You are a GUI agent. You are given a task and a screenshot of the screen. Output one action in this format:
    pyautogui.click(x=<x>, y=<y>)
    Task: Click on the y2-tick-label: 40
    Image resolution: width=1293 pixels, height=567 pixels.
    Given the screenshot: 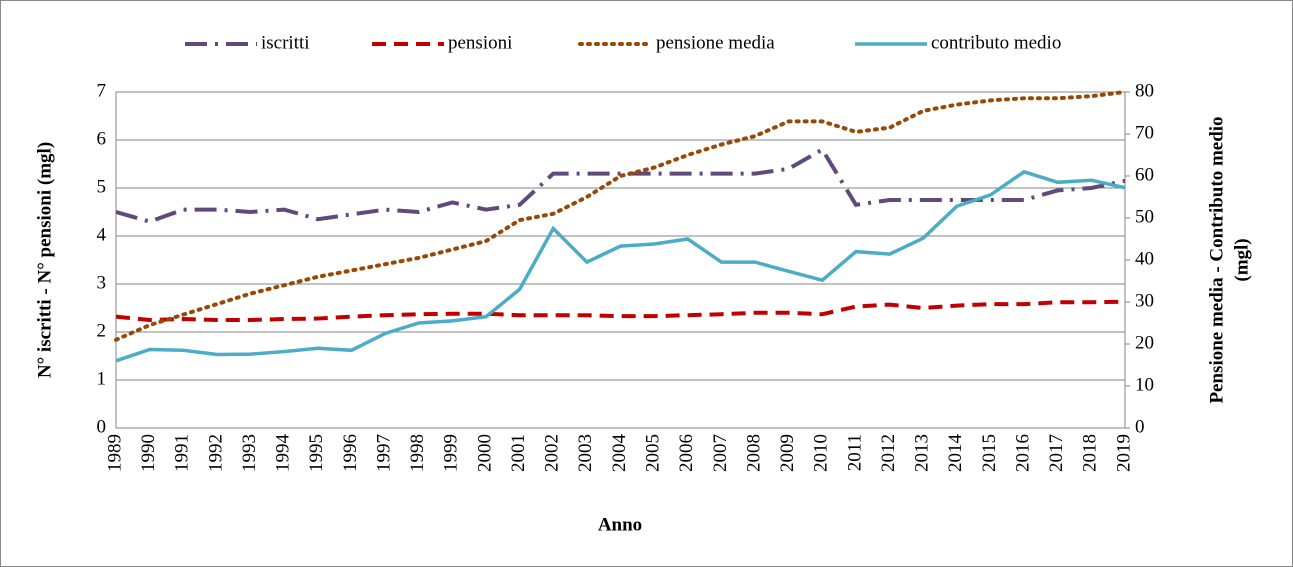 What is the action you would take?
    pyautogui.click(x=1144, y=258)
    